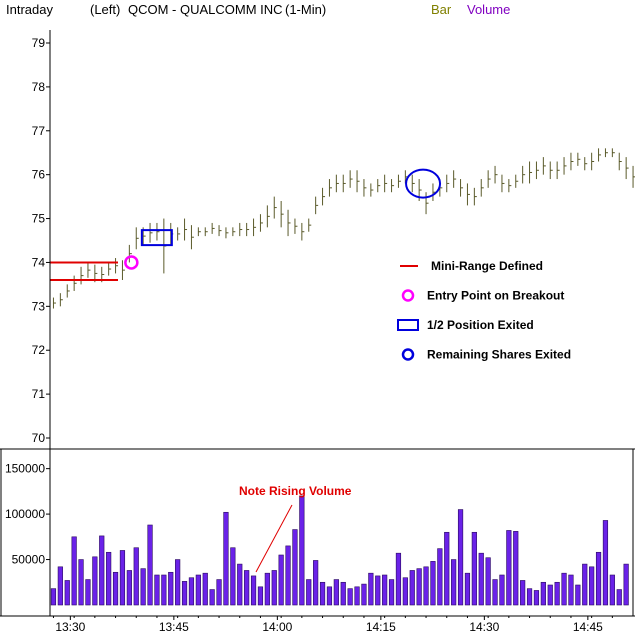 This screenshot has height=634, width=635. Describe the element at coordinates (29, 560) in the screenshot. I see `volume-y-tick-label: 50000` at that location.